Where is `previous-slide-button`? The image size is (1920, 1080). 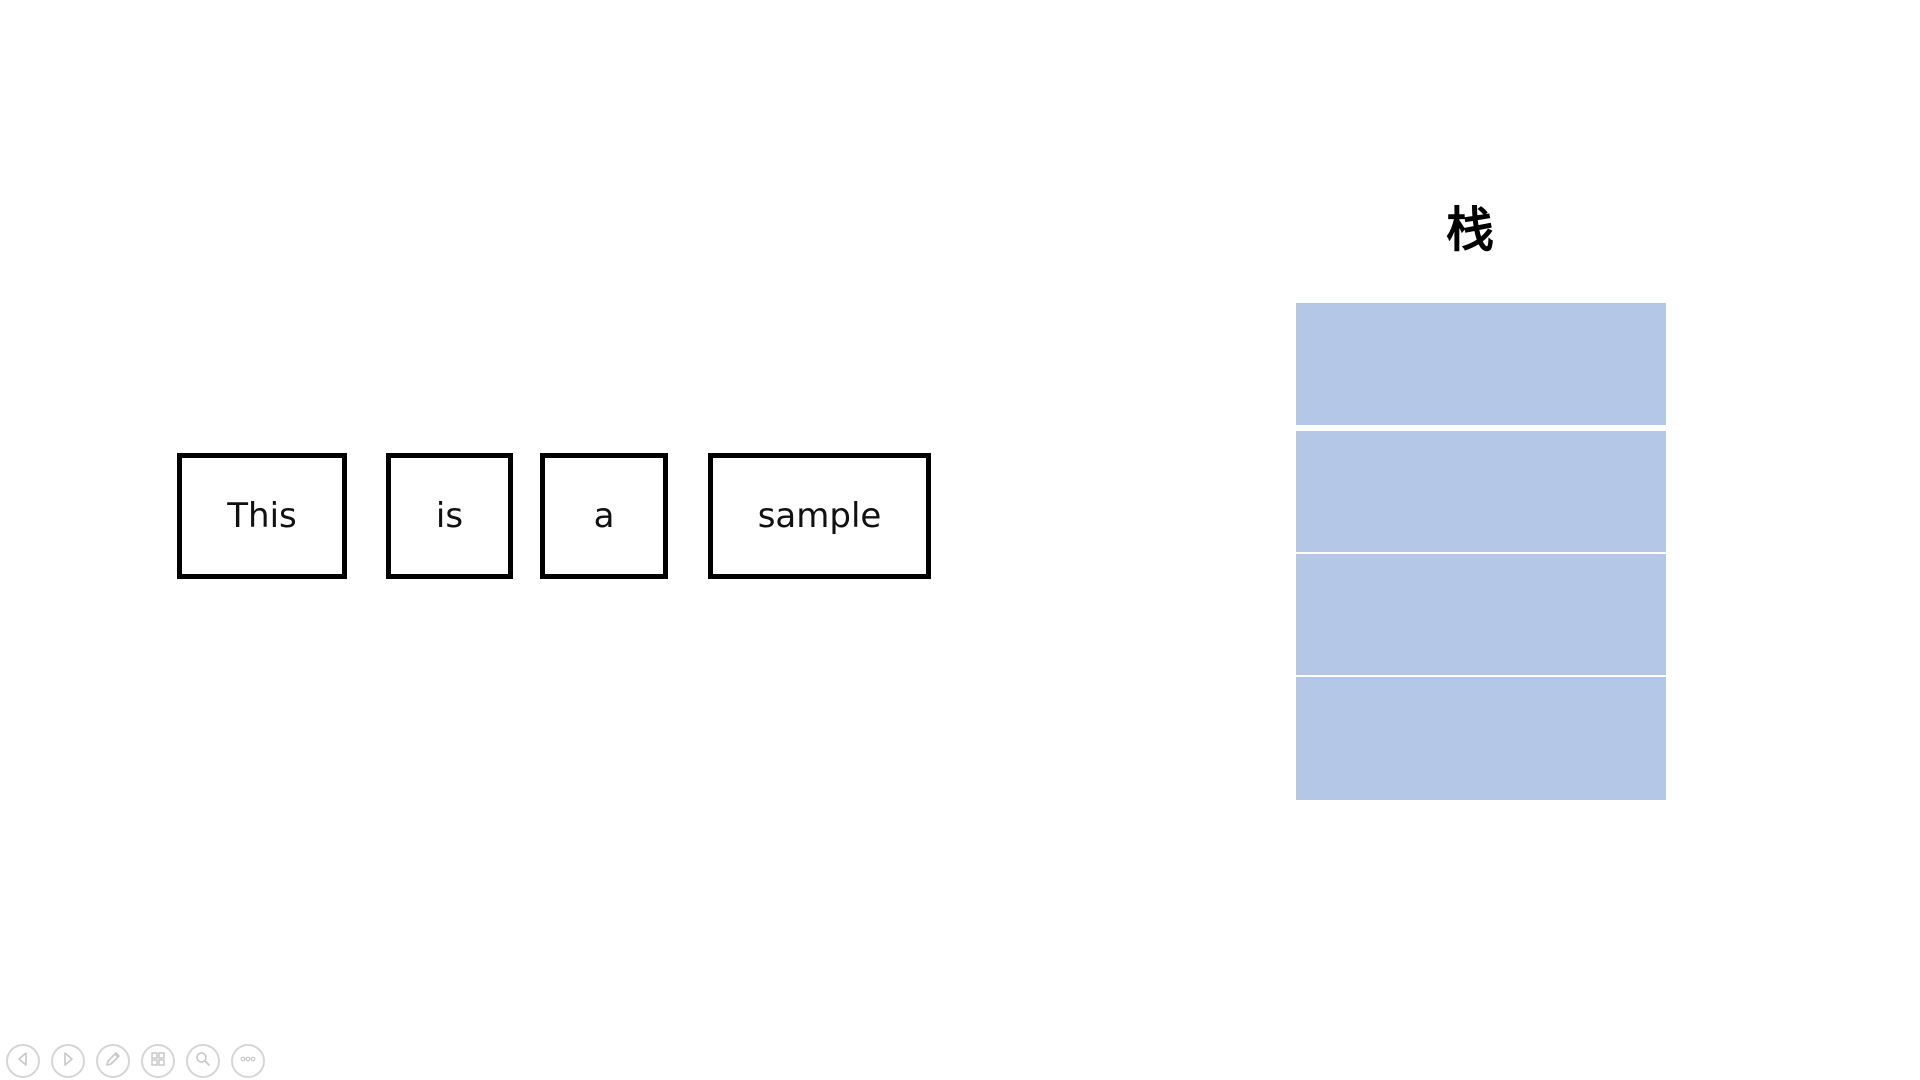
previous-slide-button is located at coordinates (23, 1061).